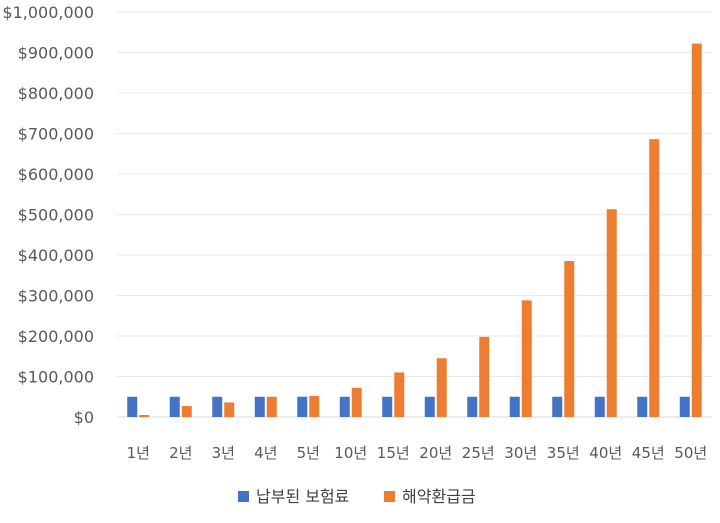 The height and width of the screenshot is (523, 720). I want to click on x-tick-label: 45년, so click(648, 453).